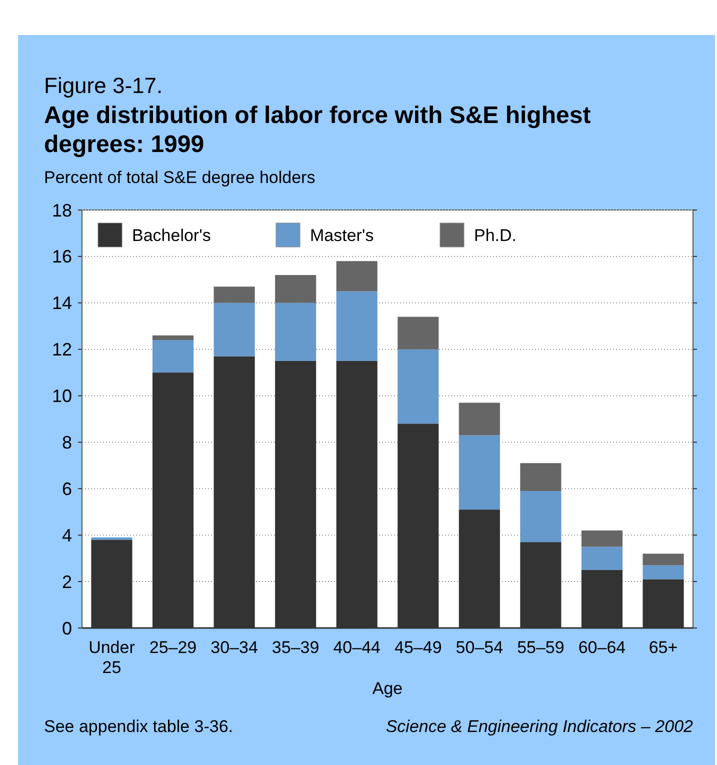  Describe the element at coordinates (112, 657) in the screenshot. I see `x-tick-label: Under 25` at that location.